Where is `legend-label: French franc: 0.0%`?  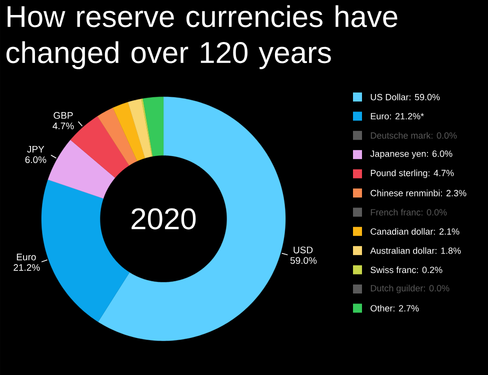
legend-label: French franc: 0.0% is located at coordinates (408, 212).